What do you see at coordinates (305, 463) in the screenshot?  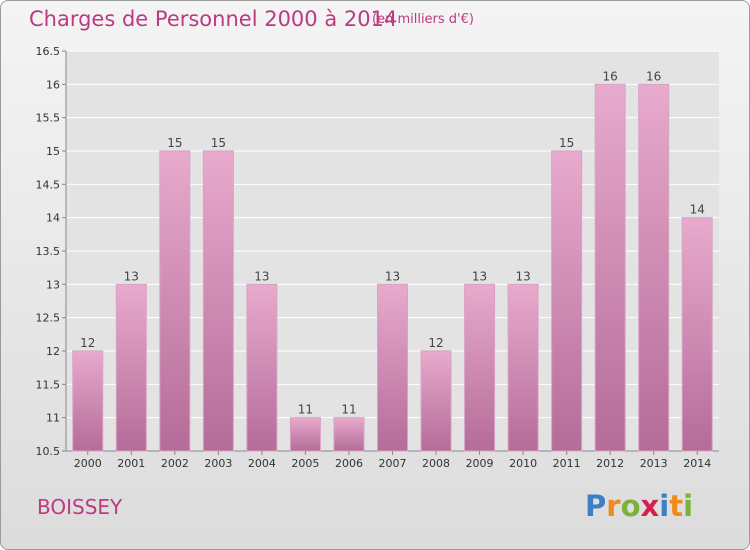 I see `x-tick-label: 2005` at bounding box center [305, 463].